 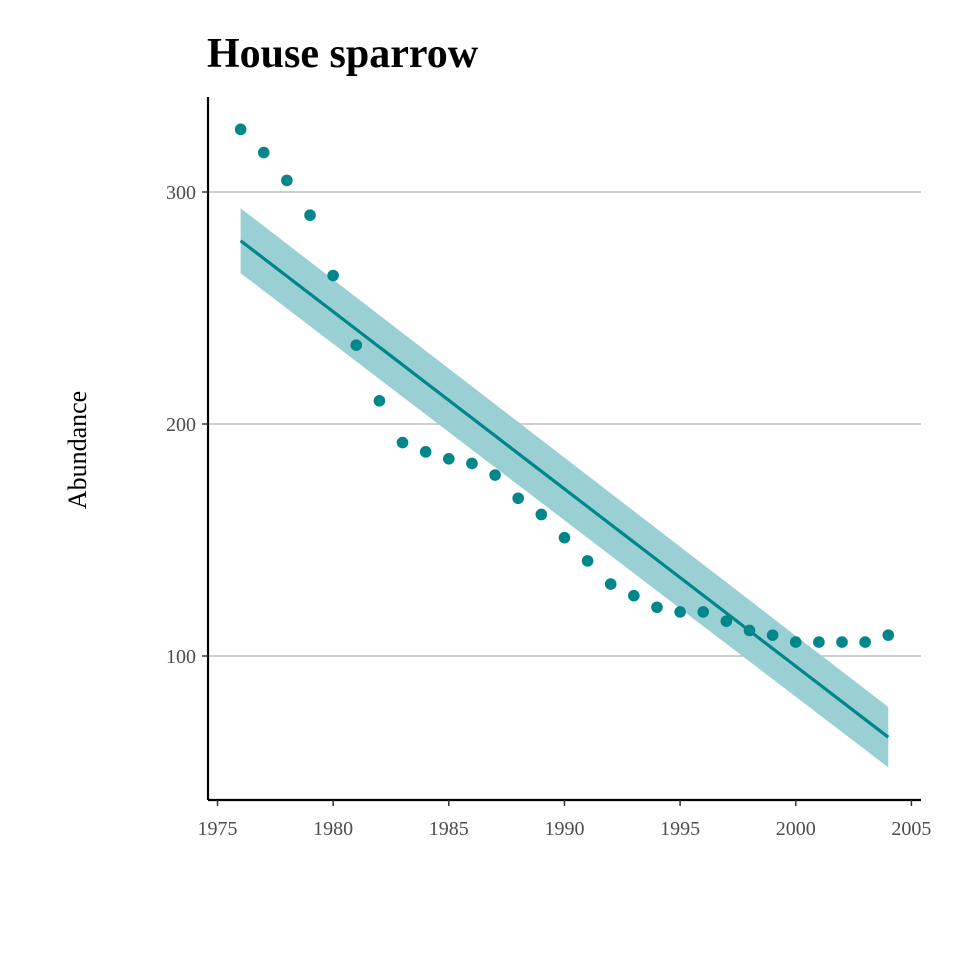 I want to click on x-tick-label: 1985, so click(x=449, y=829).